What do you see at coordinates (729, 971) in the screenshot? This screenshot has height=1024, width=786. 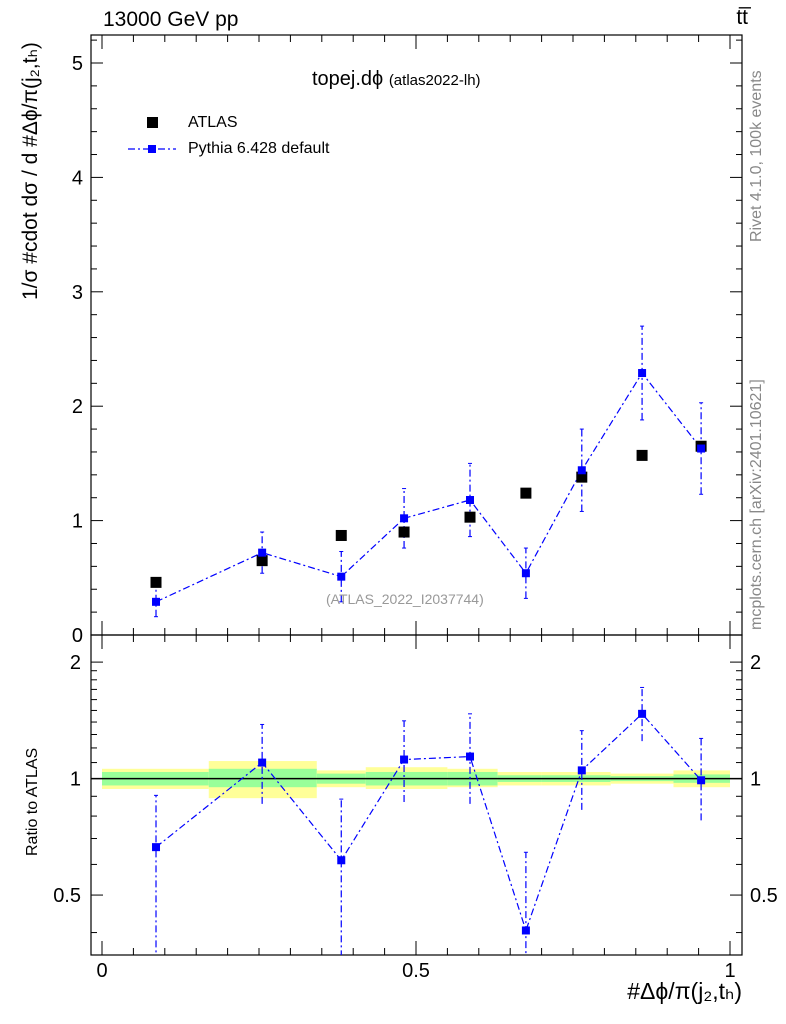 I see `ratio-xtick-label: 1` at bounding box center [729, 971].